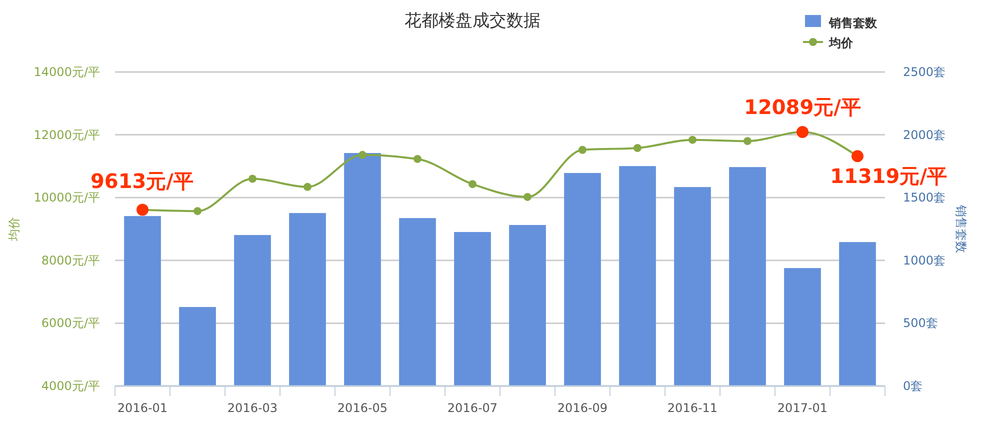  I want to click on annotation: 11319元/平, so click(888, 176).